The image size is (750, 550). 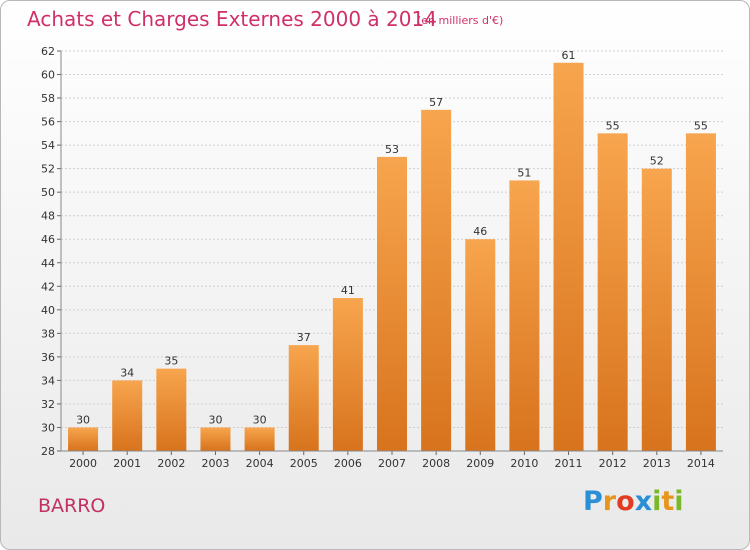 I want to click on y-tick-label: 40, so click(x=48, y=310).